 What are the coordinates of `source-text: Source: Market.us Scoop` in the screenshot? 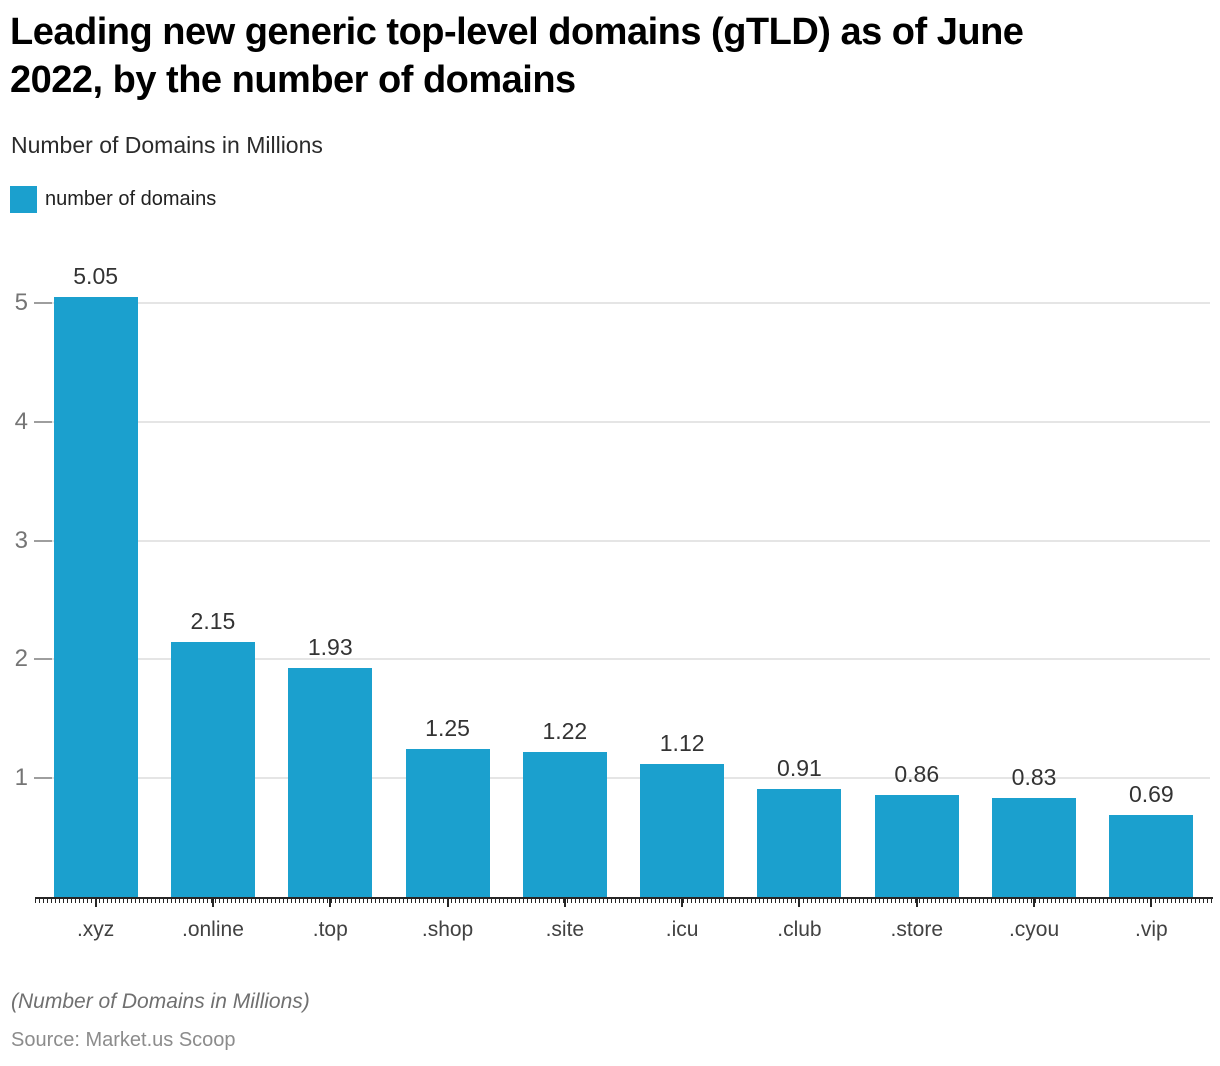 It's located at (123, 1040).